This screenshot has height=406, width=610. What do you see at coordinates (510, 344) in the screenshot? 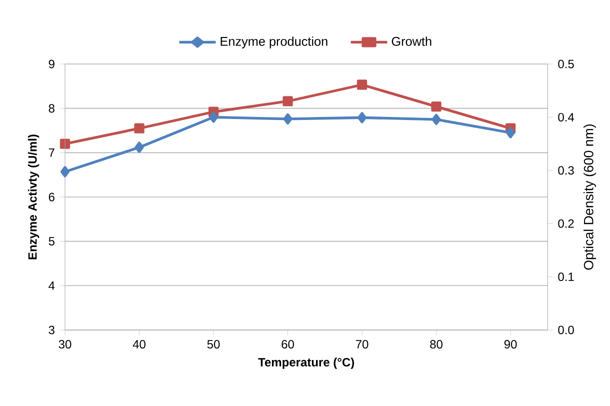
I see `x-tick-label: 90` at bounding box center [510, 344].